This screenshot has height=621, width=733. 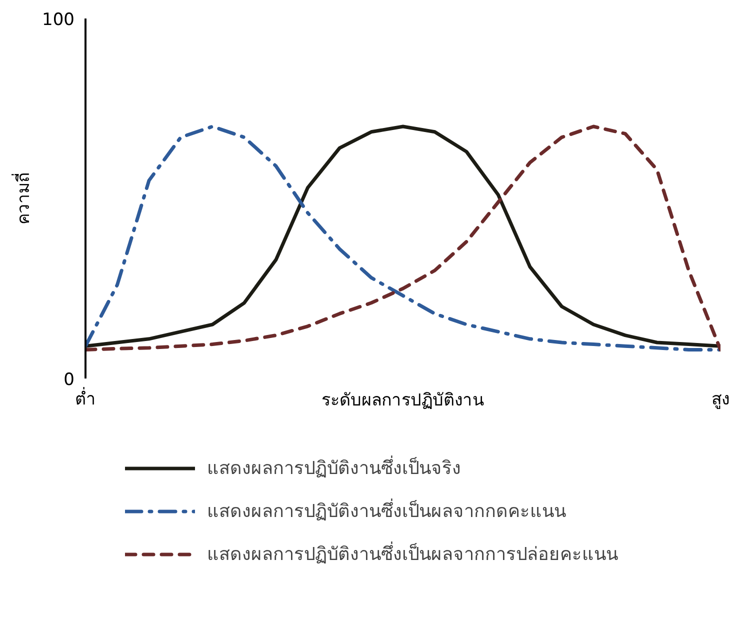 I want to click on legend-label: แสดงผลการปฏิบัติงานซึ่งเป็นผลจากการปล่อยคะแนน, so click(x=412, y=553).